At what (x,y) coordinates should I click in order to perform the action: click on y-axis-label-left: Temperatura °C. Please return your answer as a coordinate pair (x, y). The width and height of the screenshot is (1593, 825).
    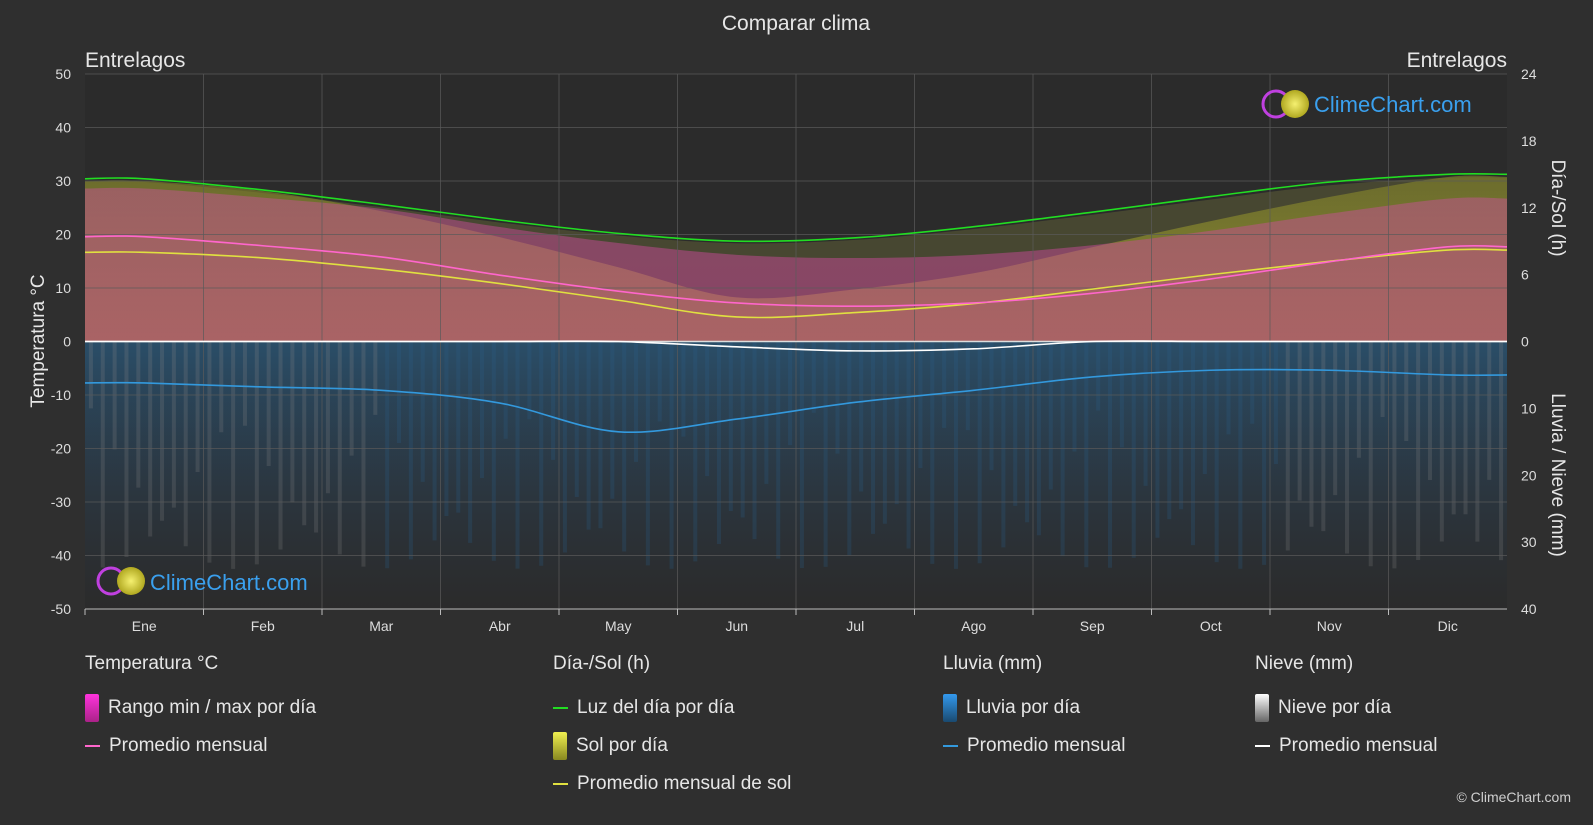
    Looking at the image, I should click on (38, 340).